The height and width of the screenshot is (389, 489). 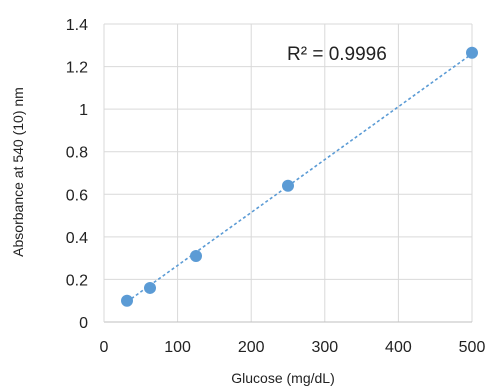 I want to click on r-squared-annotation: R² = 0.9996, so click(x=337, y=54).